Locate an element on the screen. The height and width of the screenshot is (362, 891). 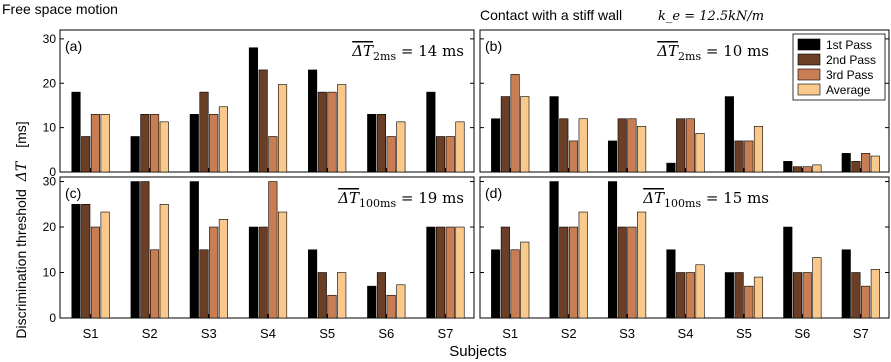
y-tick-label: 10 is located at coordinates (50, 273).